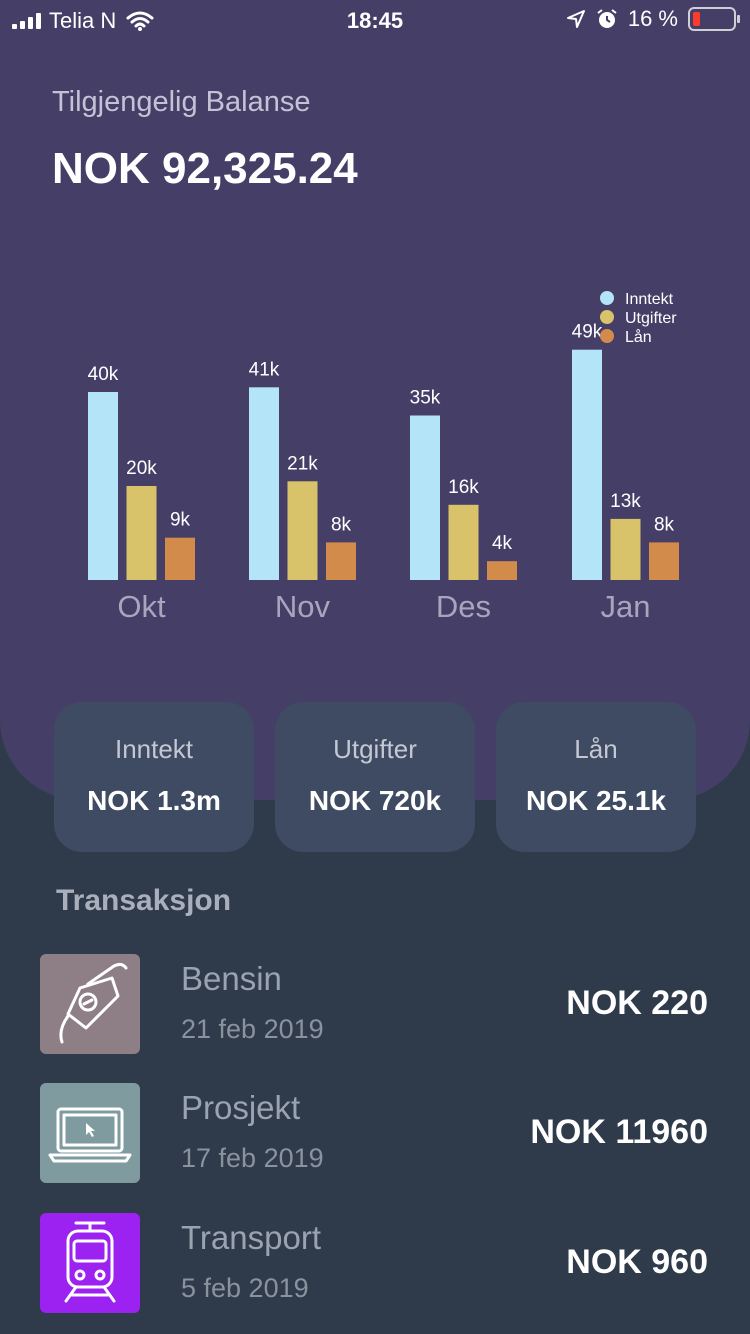 This screenshot has width=750, height=1334. What do you see at coordinates (587, 332) in the screenshot?
I see `bar-value-label: 49k` at bounding box center [587, 332].